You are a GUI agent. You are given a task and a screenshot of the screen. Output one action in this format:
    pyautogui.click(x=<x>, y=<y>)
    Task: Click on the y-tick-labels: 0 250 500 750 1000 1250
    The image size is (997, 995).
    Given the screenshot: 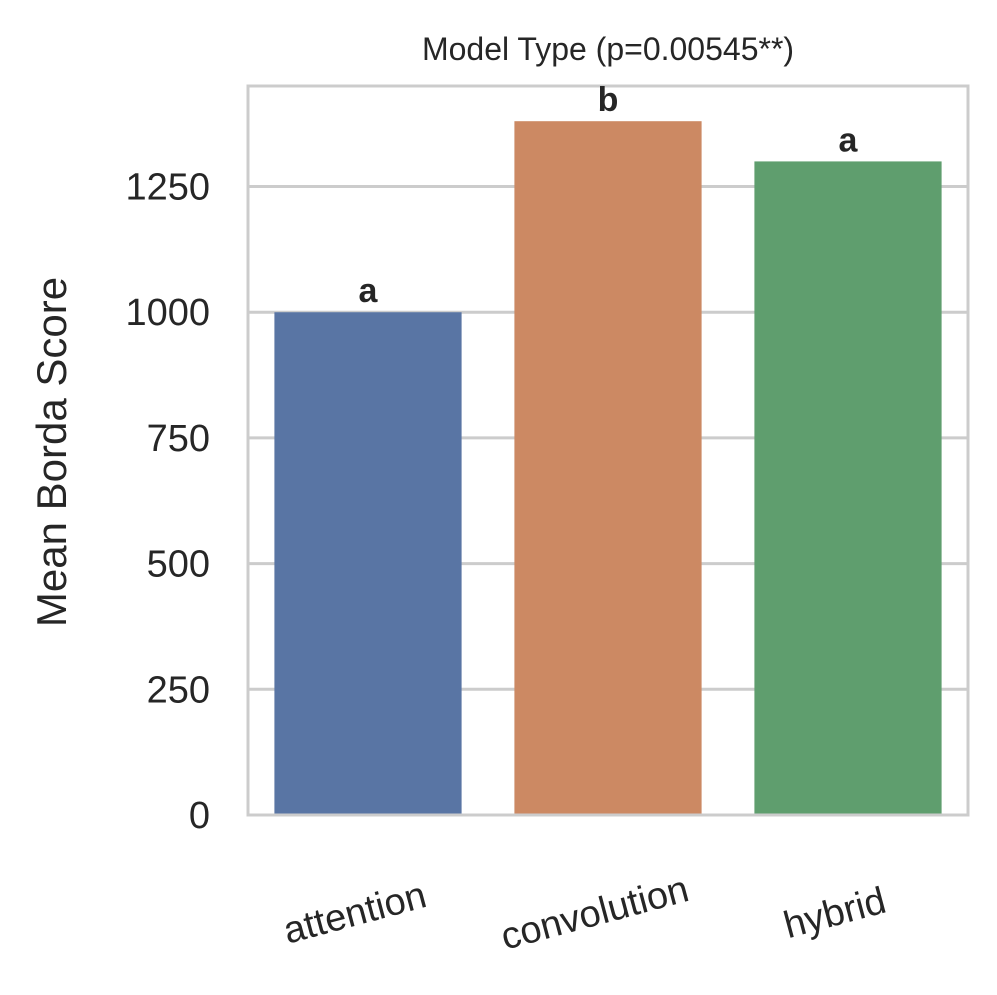 What is the action you would take?
    pyautogui.click(x=167, y=502)
    